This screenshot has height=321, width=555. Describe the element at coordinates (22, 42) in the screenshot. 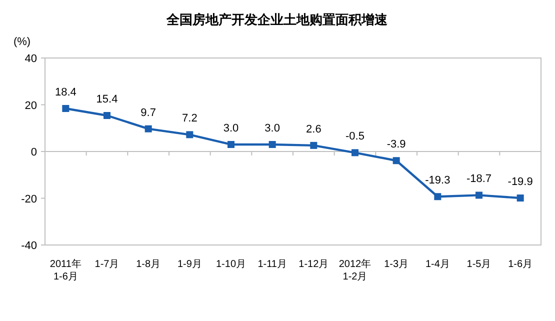

I see `y-axis-title: (%)` at that location.